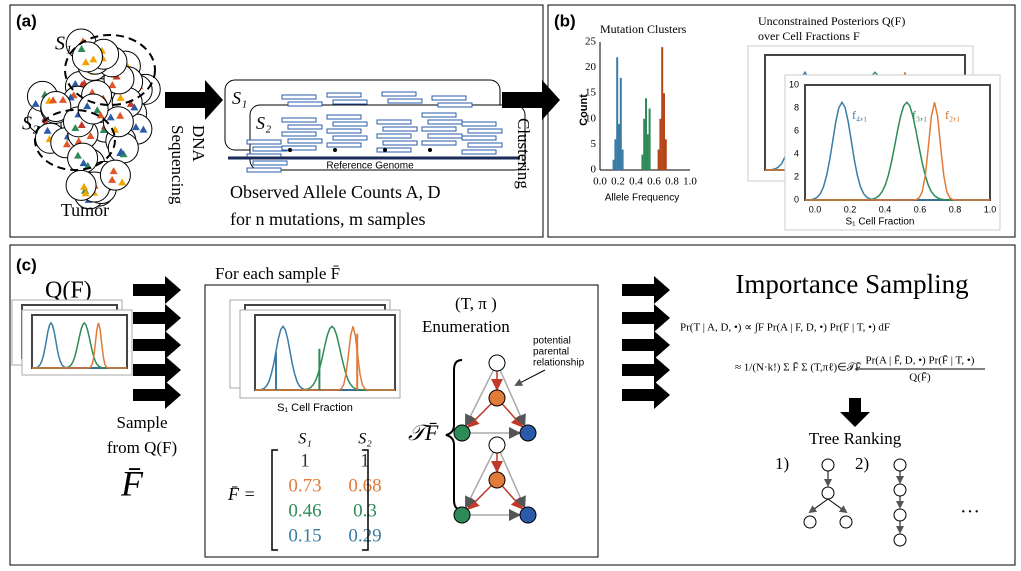 The image size is (1021, 571). What do you see at coordinates (850, 209) in the screenshot?
I see `tick-label: 0.2` at bounding box center [850, 209].